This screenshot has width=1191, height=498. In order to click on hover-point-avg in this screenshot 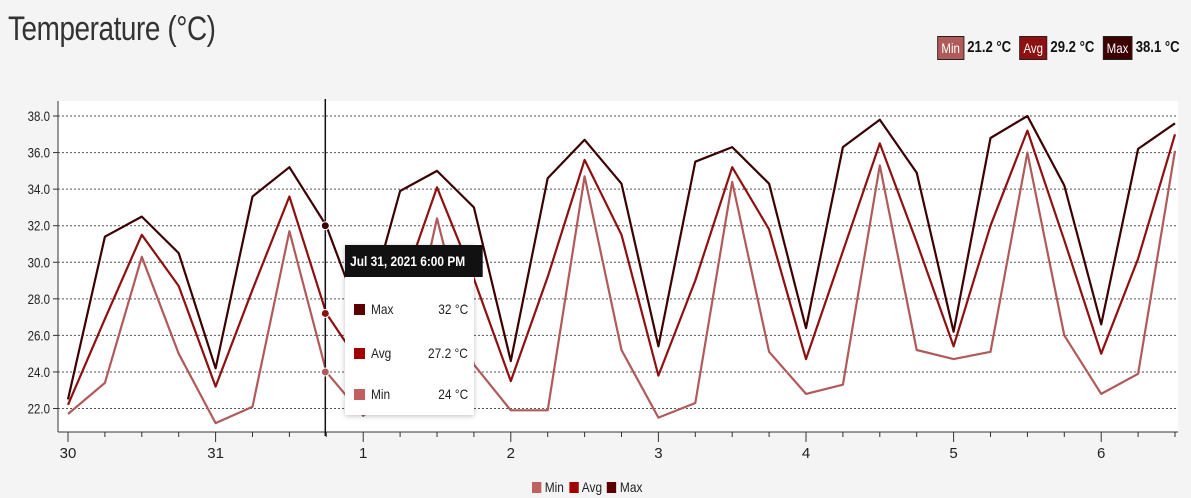, I will do `click(325, 313)`.